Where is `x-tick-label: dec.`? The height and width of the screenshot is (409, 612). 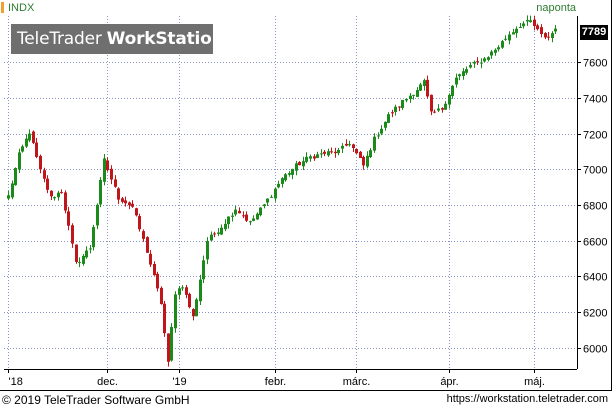 x-tick-label: dec. is located at coordinates (107, 382).